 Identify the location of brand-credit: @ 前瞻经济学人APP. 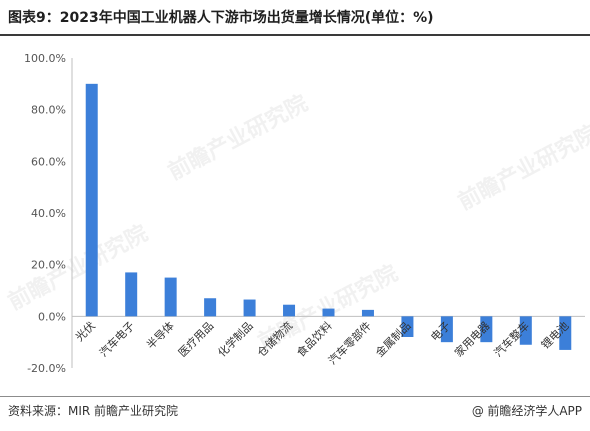
(526, 411).